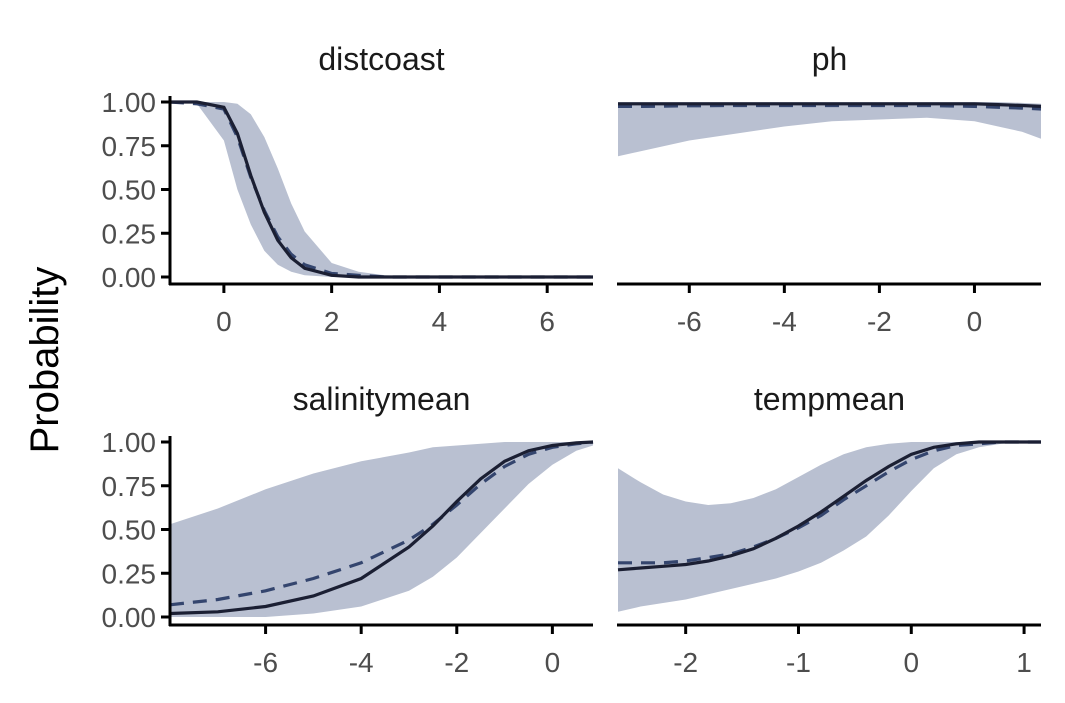 This screenshot has height=703, width=1065. I want to click on mean-line-tempmean, so click(829, 506).